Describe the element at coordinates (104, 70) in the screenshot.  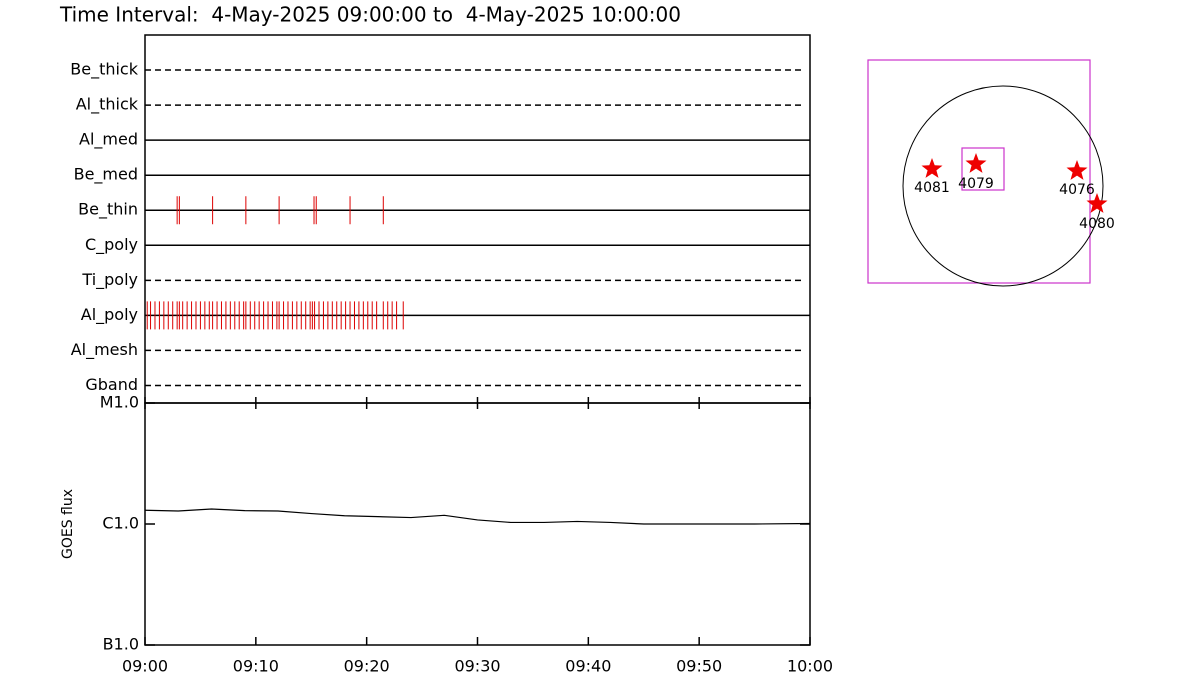
I see `filter-label: Be_thick` at that location.